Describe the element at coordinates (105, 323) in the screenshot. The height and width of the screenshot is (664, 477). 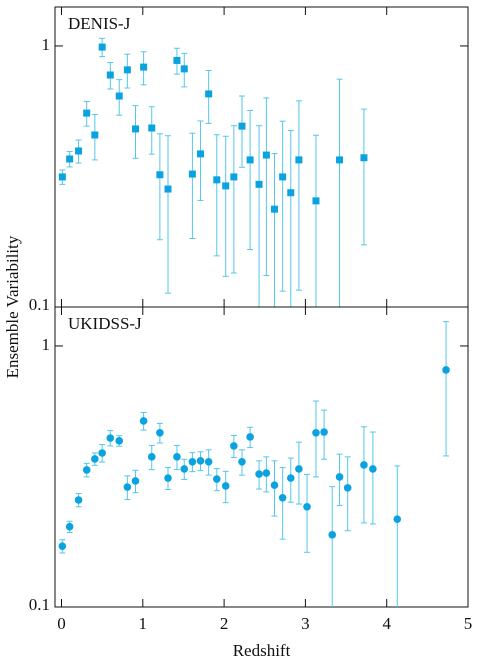
I see `panel-title: UKIDSS-J` at that location.